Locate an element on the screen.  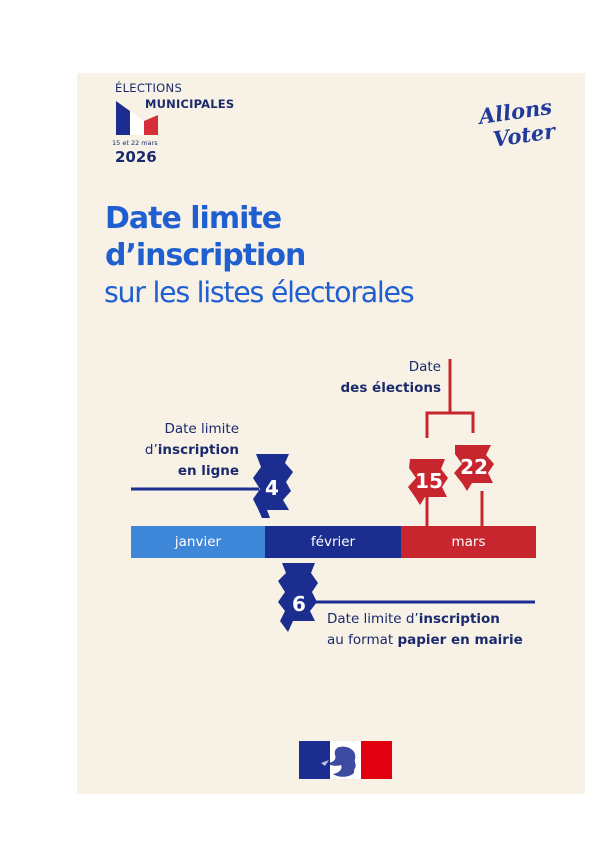
logo-dates: 15 et 22 mars is located at coordinates (135, 143).